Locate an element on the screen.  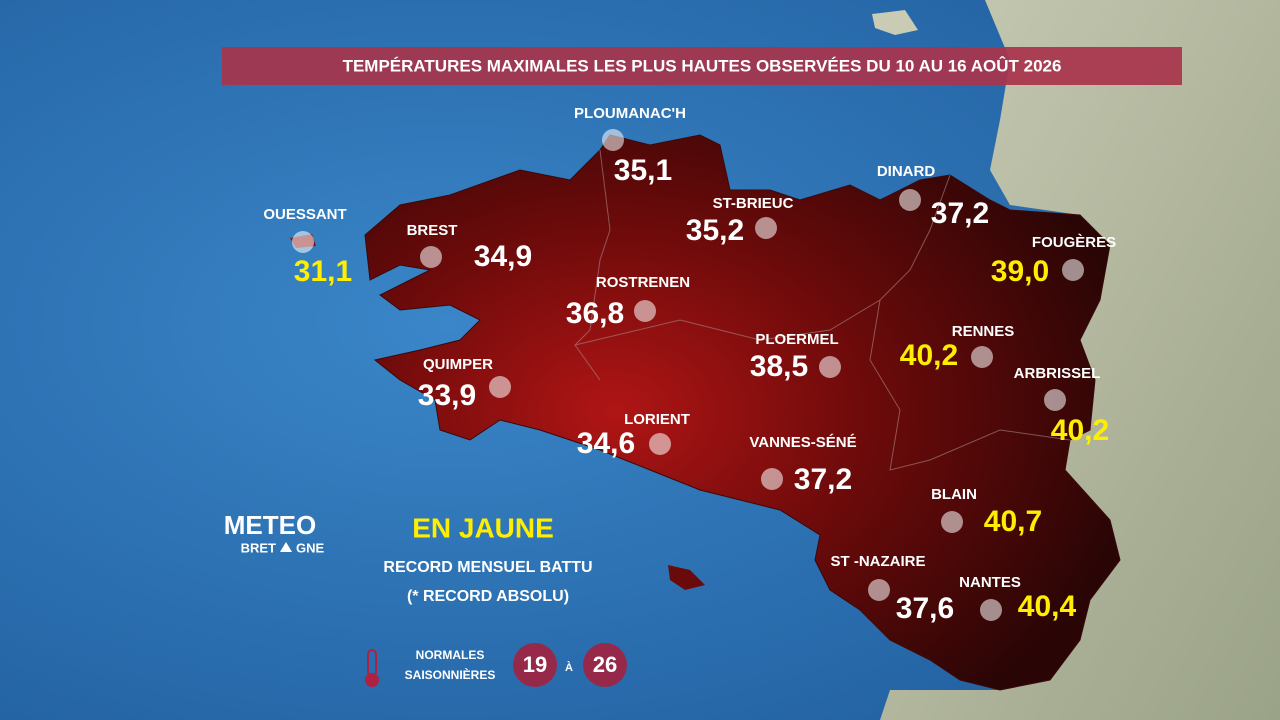
station-value: 40,4 is located at coordinates (1047, 606).